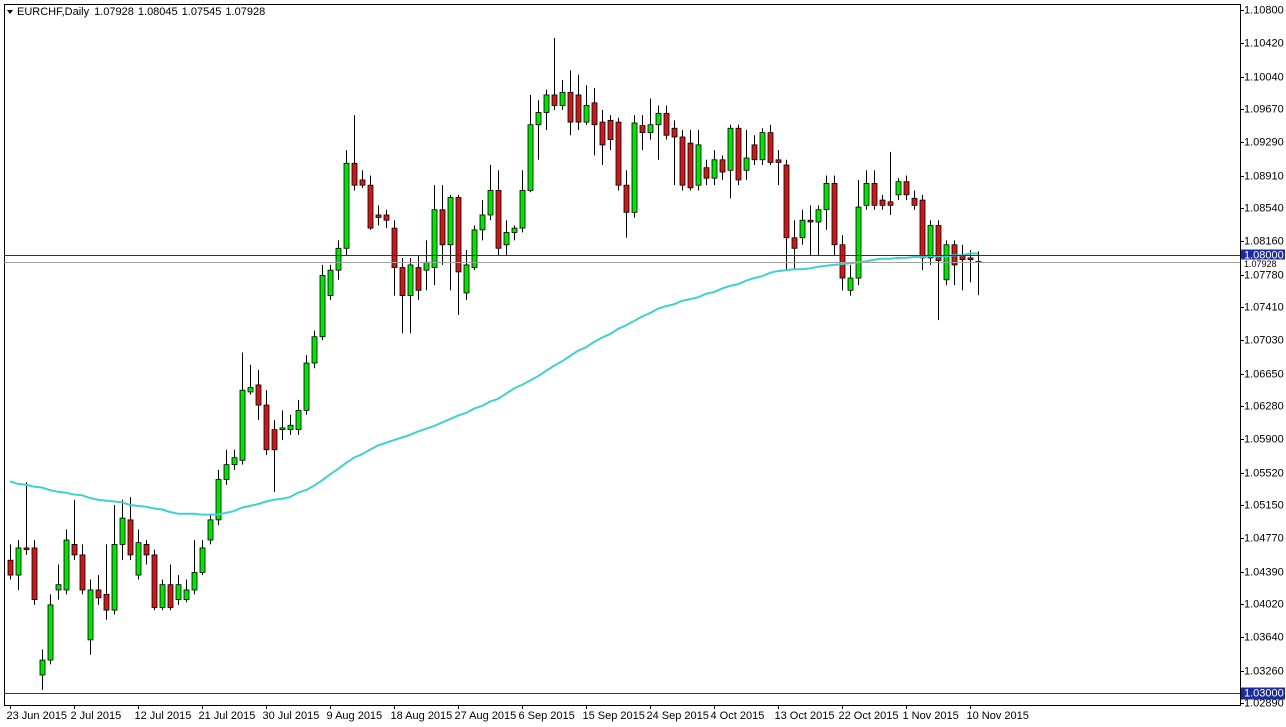 Image resolution: width=1286 pixels, height=727 pixels. I want to click on y-tick-label: 1.05150, so click(1264, 505).